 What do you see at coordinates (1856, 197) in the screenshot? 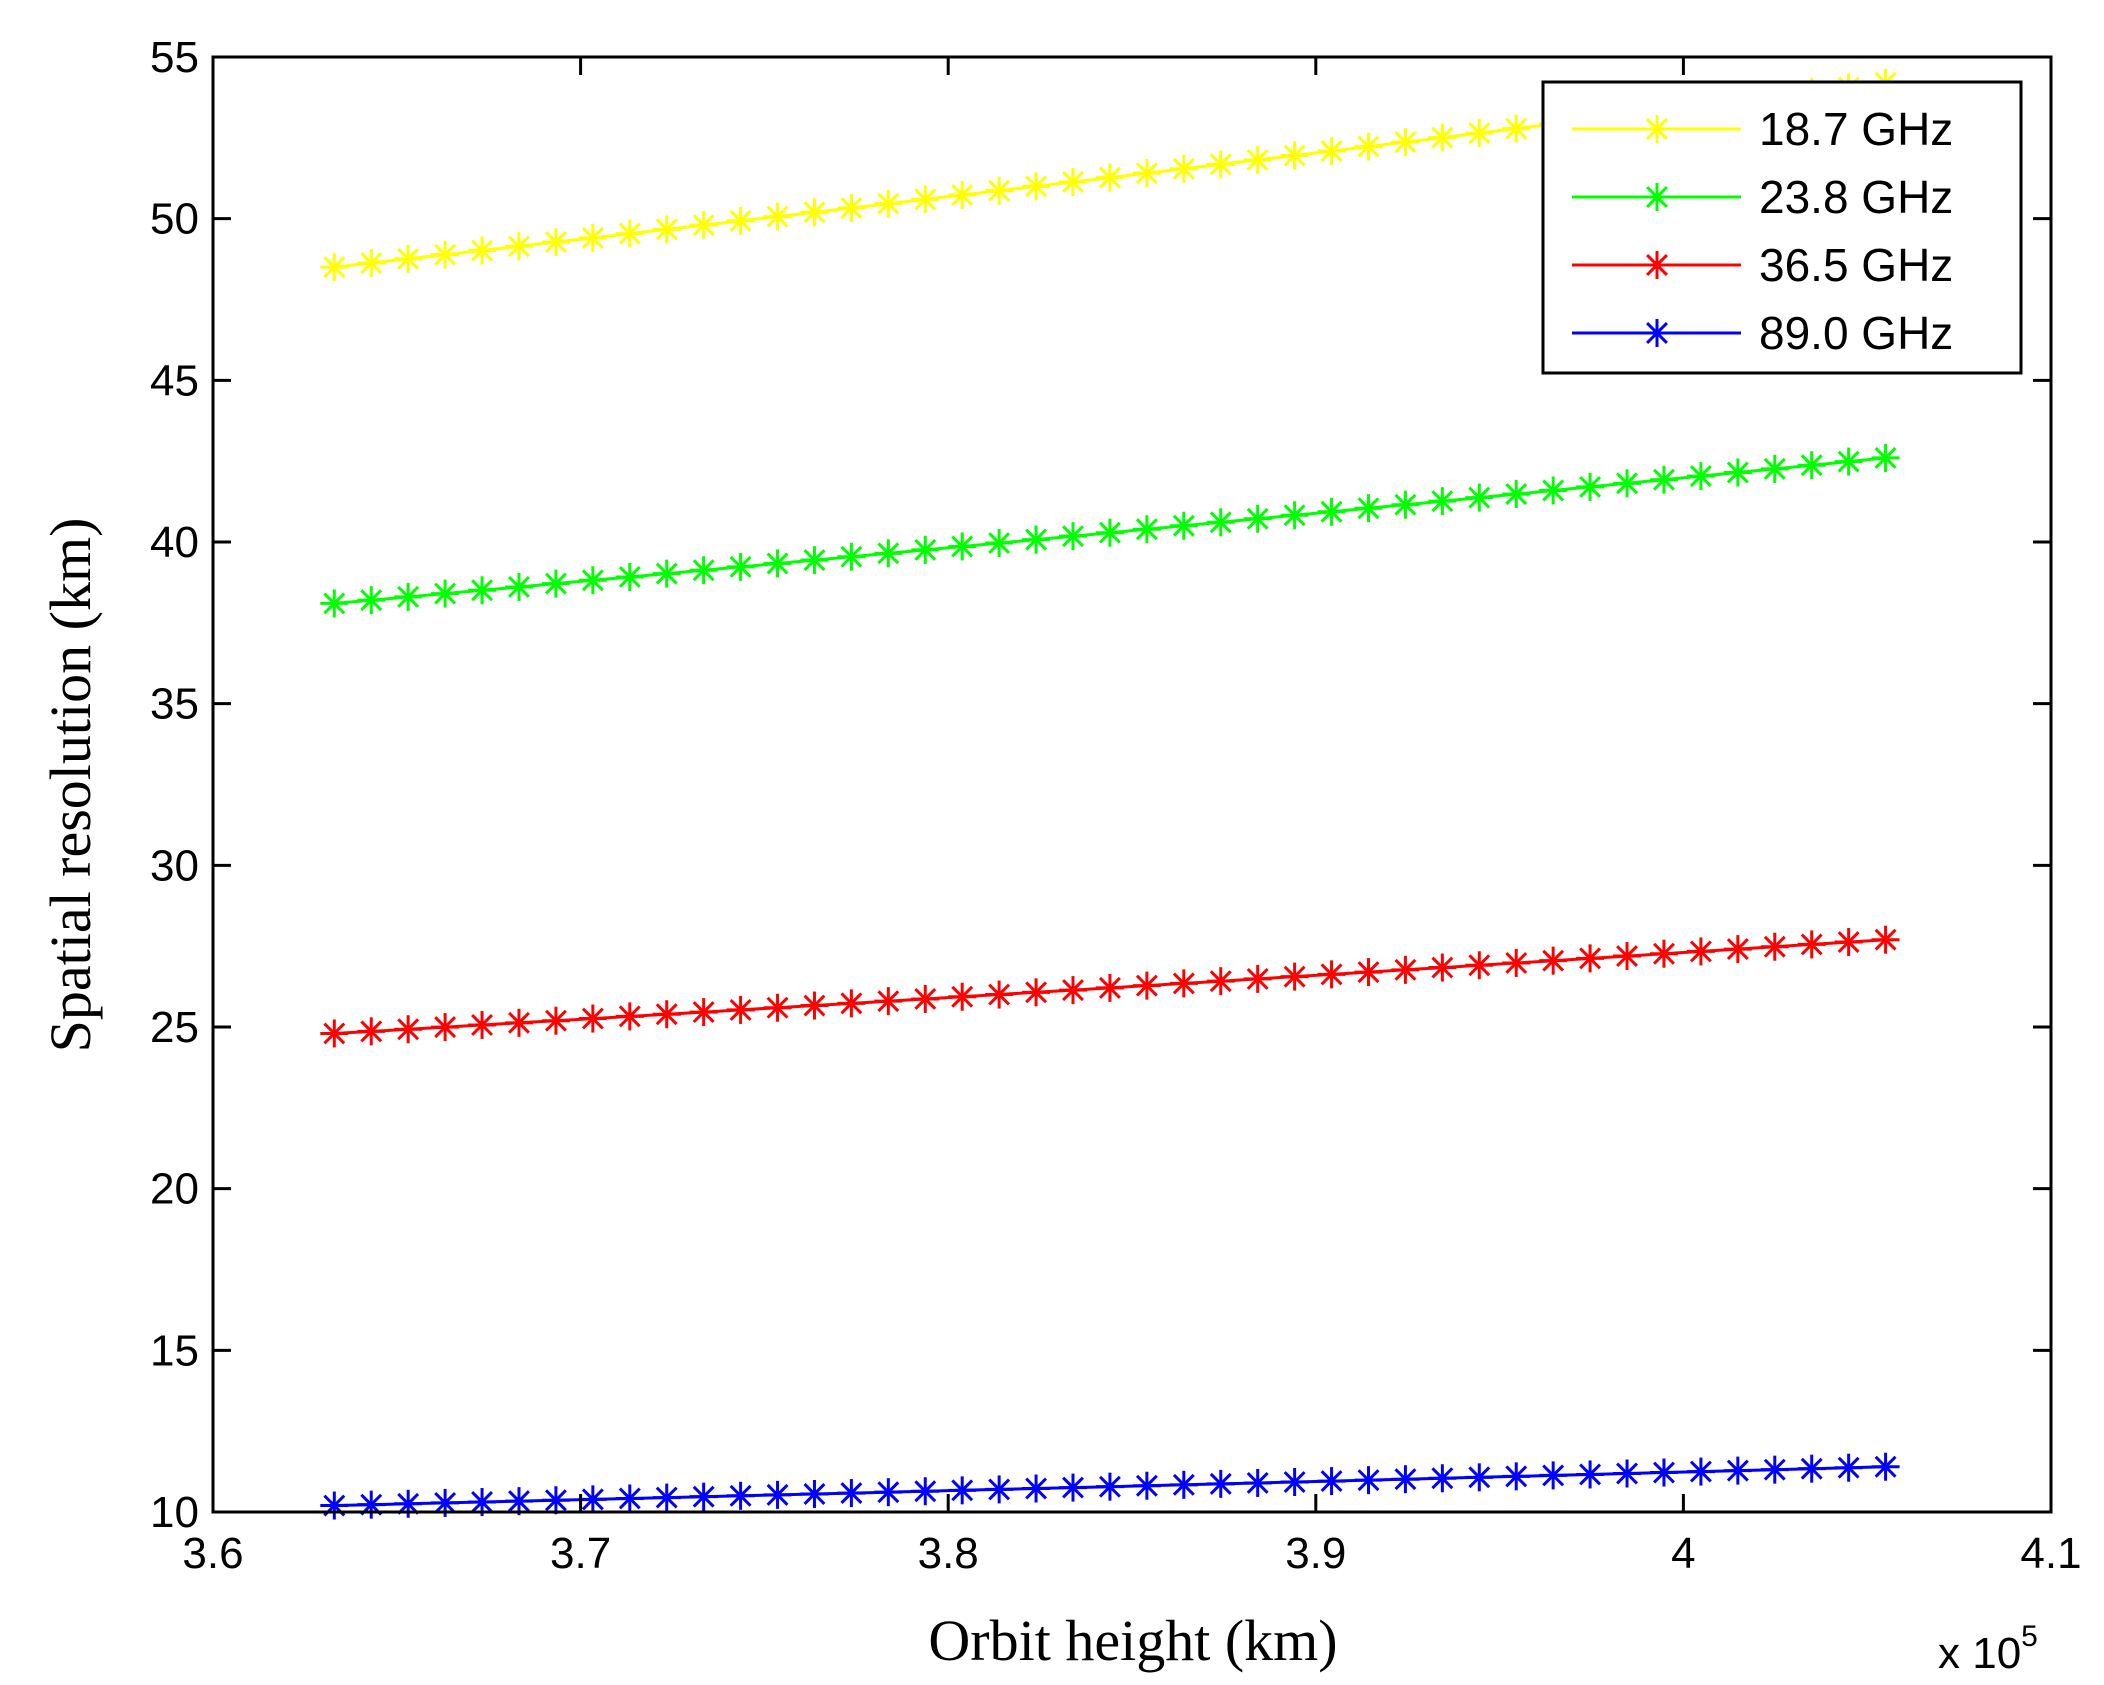
I see `legend-label: 23.8 GHz` at bounding box center [1856, 197].